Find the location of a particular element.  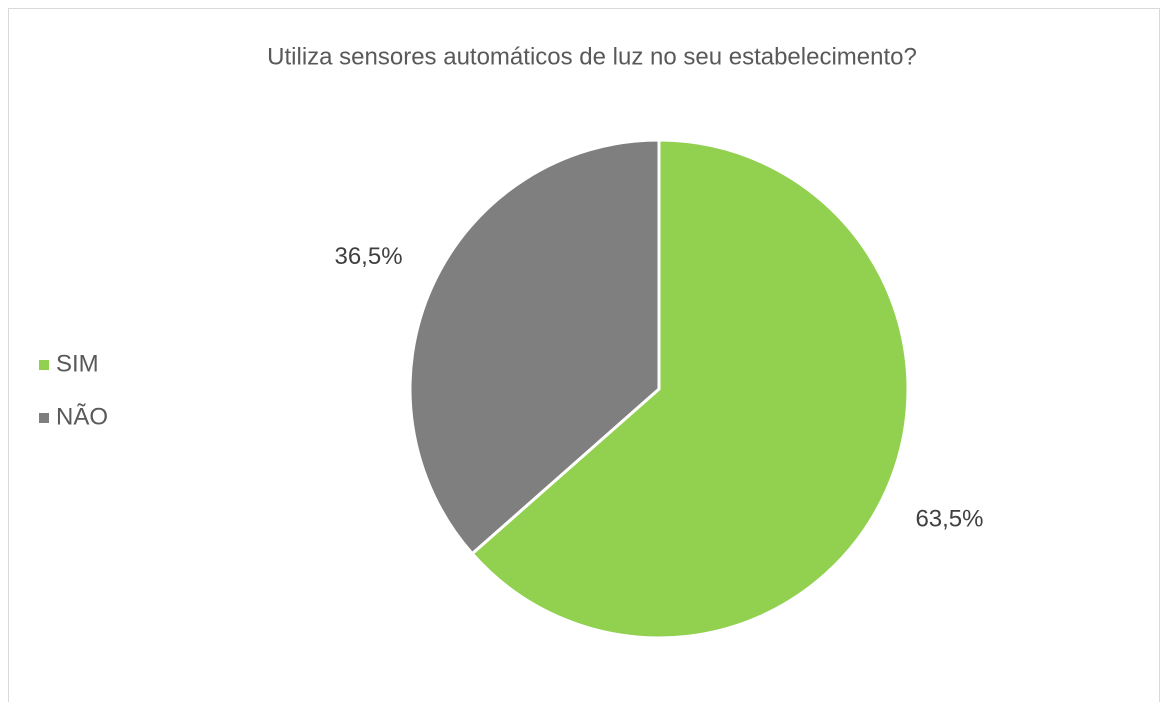

legend-label: NÃO is located at coordinates (82, 416).